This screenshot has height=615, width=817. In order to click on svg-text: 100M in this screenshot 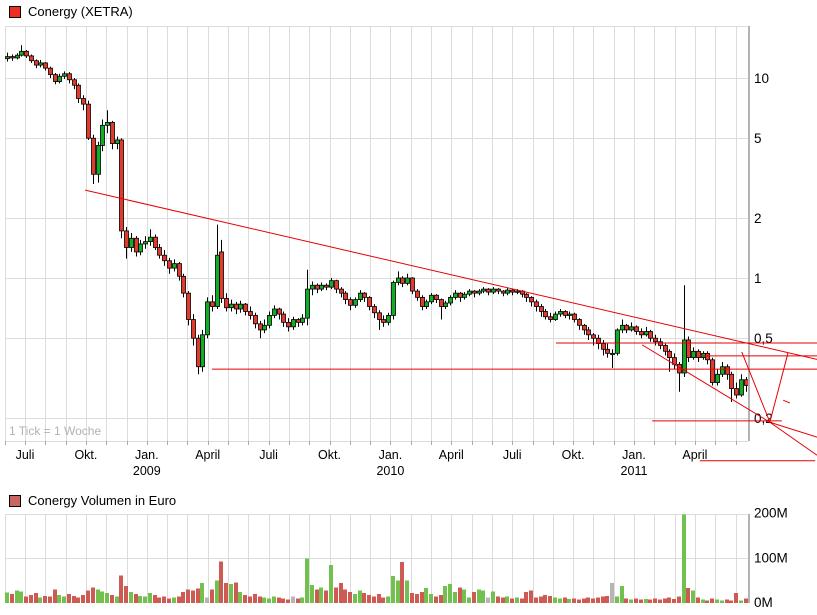, I will do `click(771, 557)`.